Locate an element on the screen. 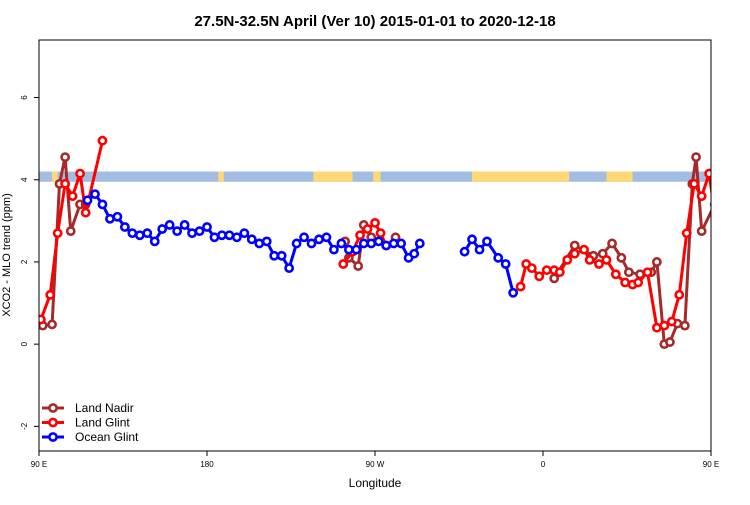 This screenshot has height=505, width=750. land-ocean-strip is located at coordinates (375, 176).